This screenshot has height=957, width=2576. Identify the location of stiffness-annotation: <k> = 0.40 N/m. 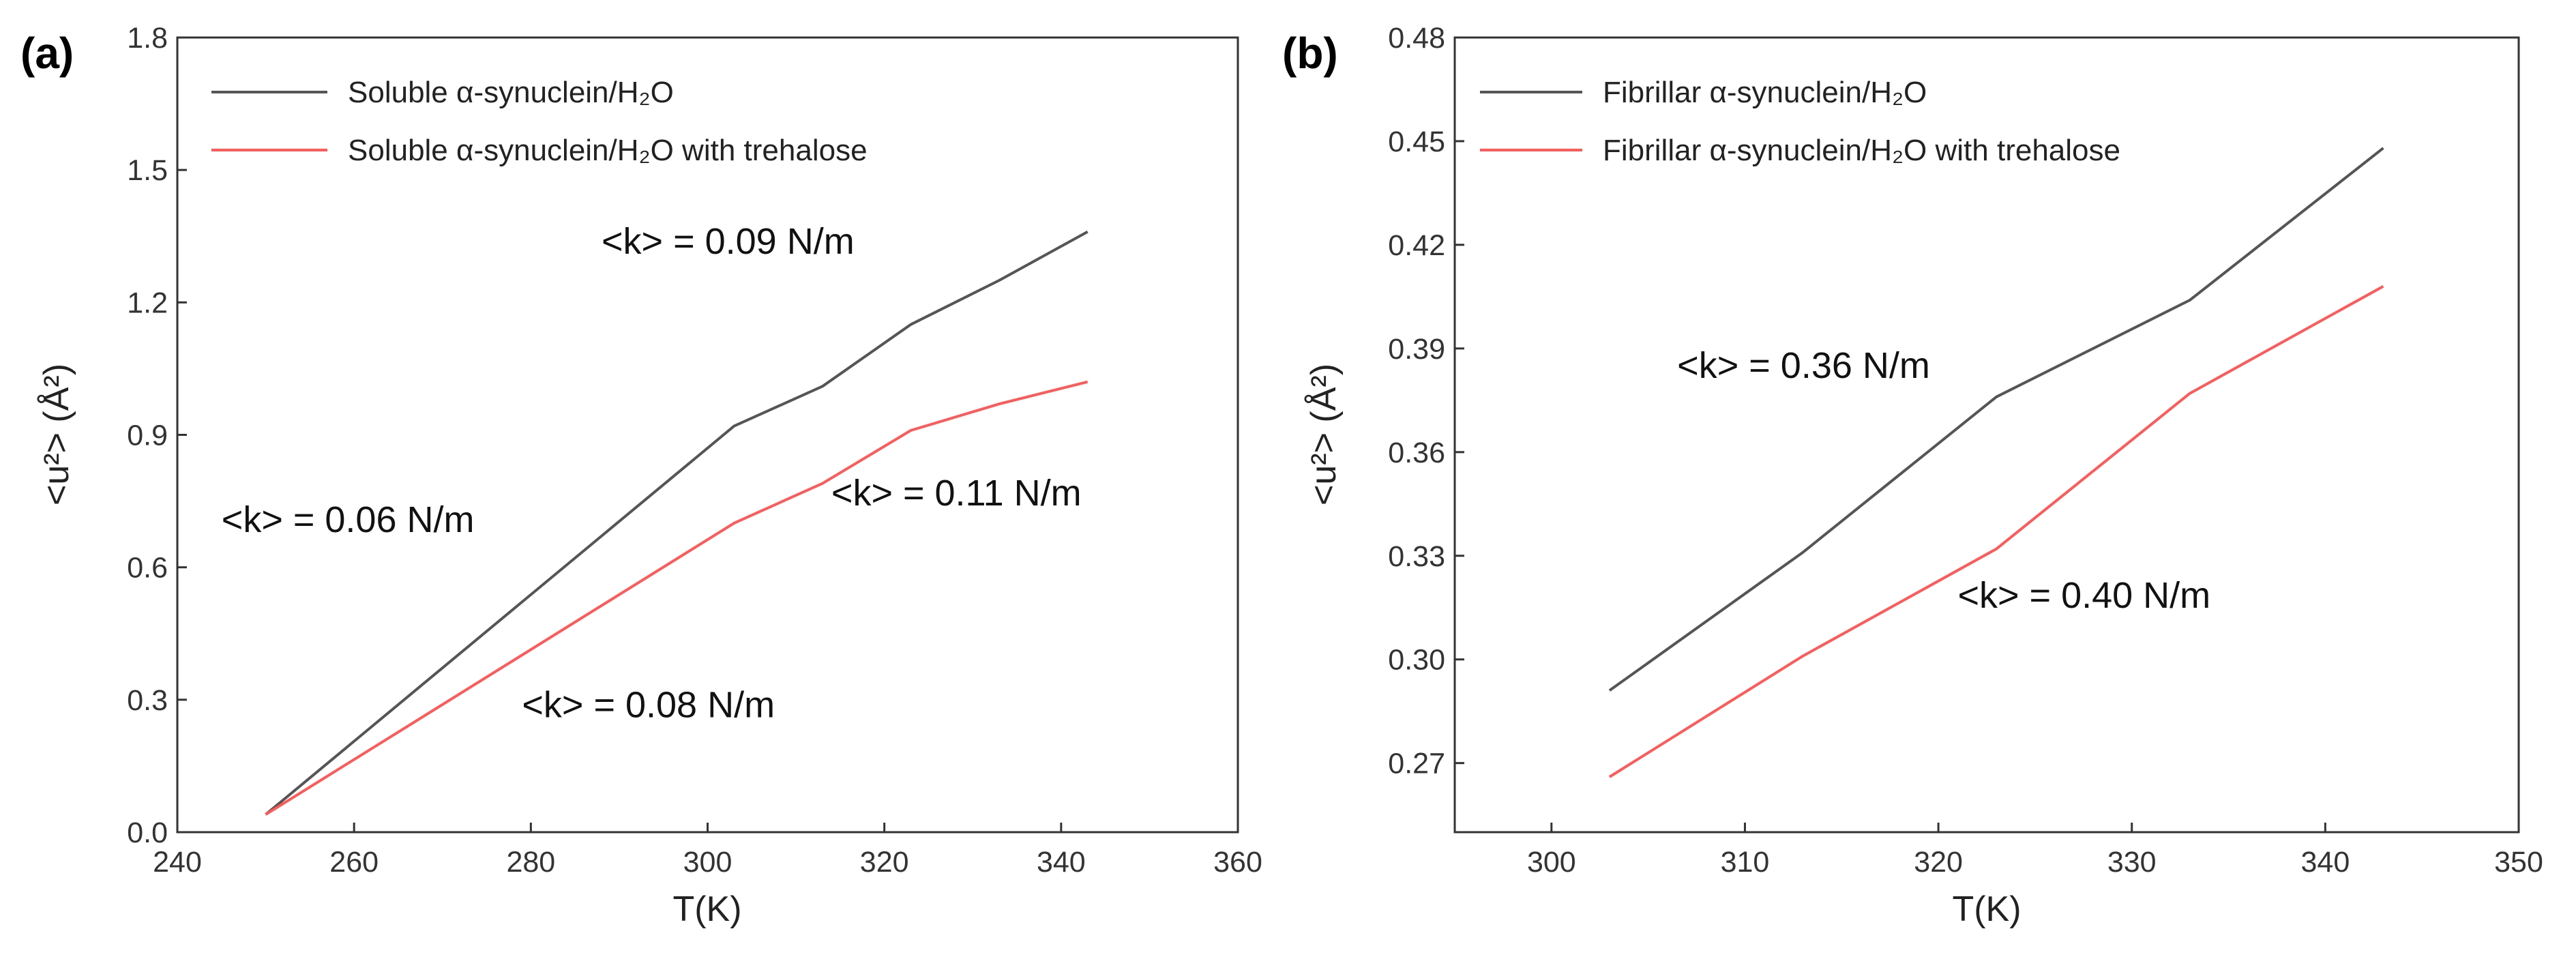
(2083, 595).